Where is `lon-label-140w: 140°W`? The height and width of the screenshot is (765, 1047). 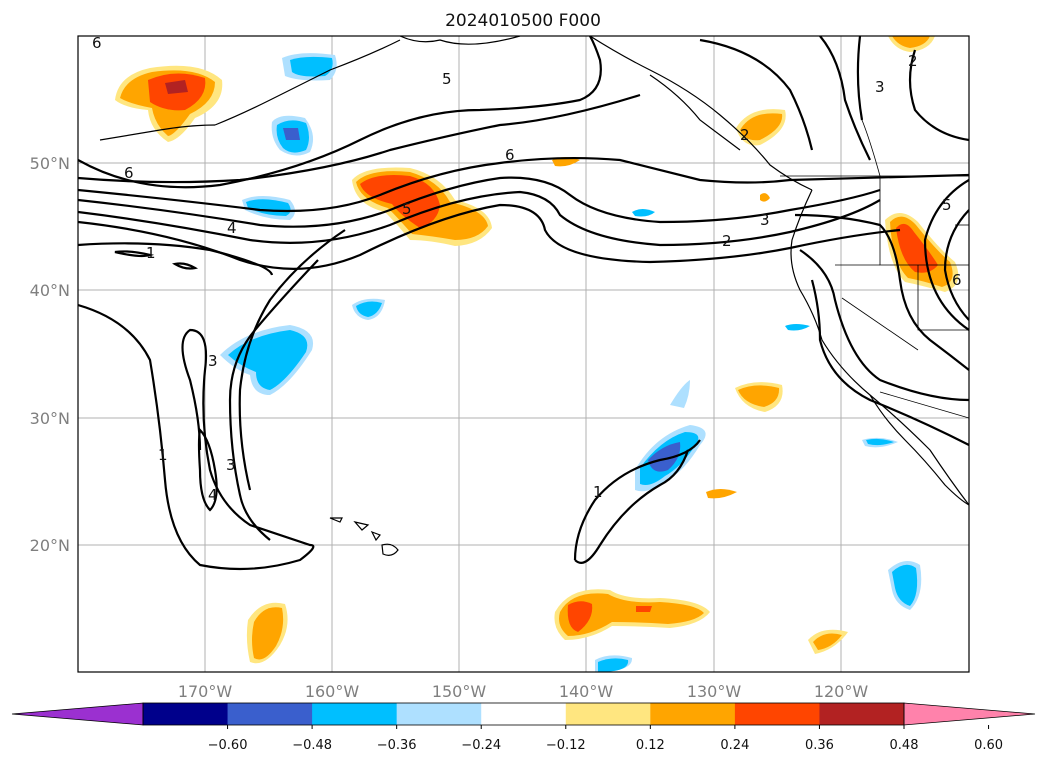
lon-label-140w: 140°W is located at coordinates (586, 691).